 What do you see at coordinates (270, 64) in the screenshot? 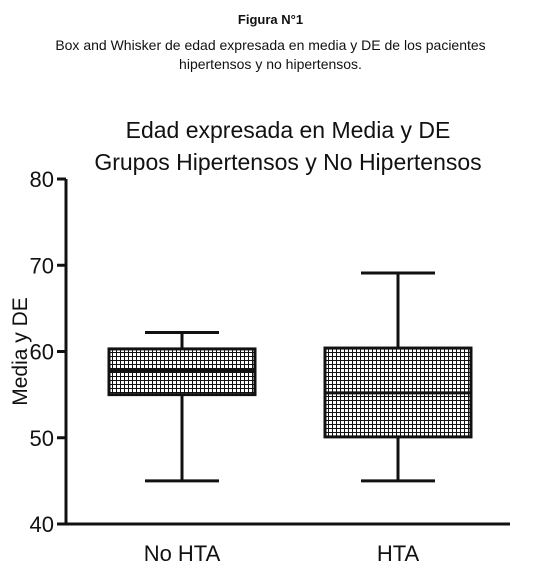
I see `figure-caption-line-2: hipertensos y no hipertensos.` at bounding box center [270, 64].